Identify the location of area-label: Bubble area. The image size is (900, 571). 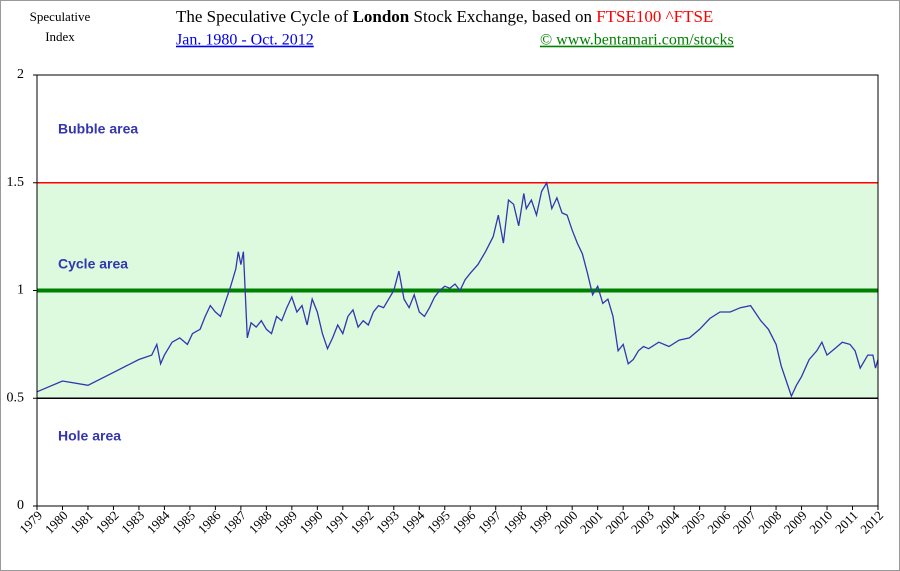
(98, 129).